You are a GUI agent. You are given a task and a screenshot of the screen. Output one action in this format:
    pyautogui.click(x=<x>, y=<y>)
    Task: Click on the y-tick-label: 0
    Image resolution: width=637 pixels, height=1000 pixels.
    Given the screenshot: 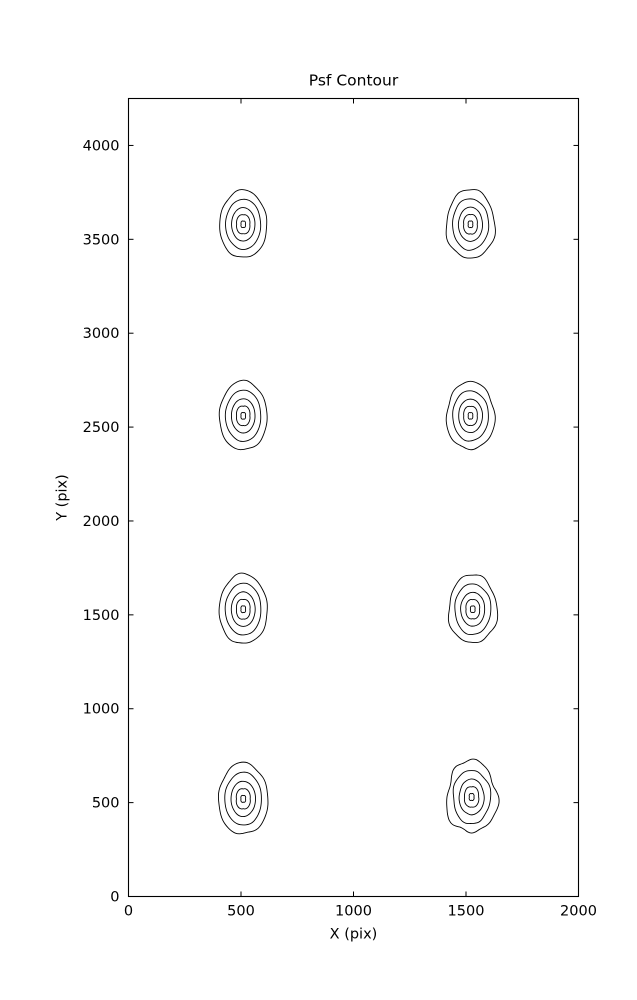 What is the action you would take?
    pyautogui.click(x=114, y=898)
    